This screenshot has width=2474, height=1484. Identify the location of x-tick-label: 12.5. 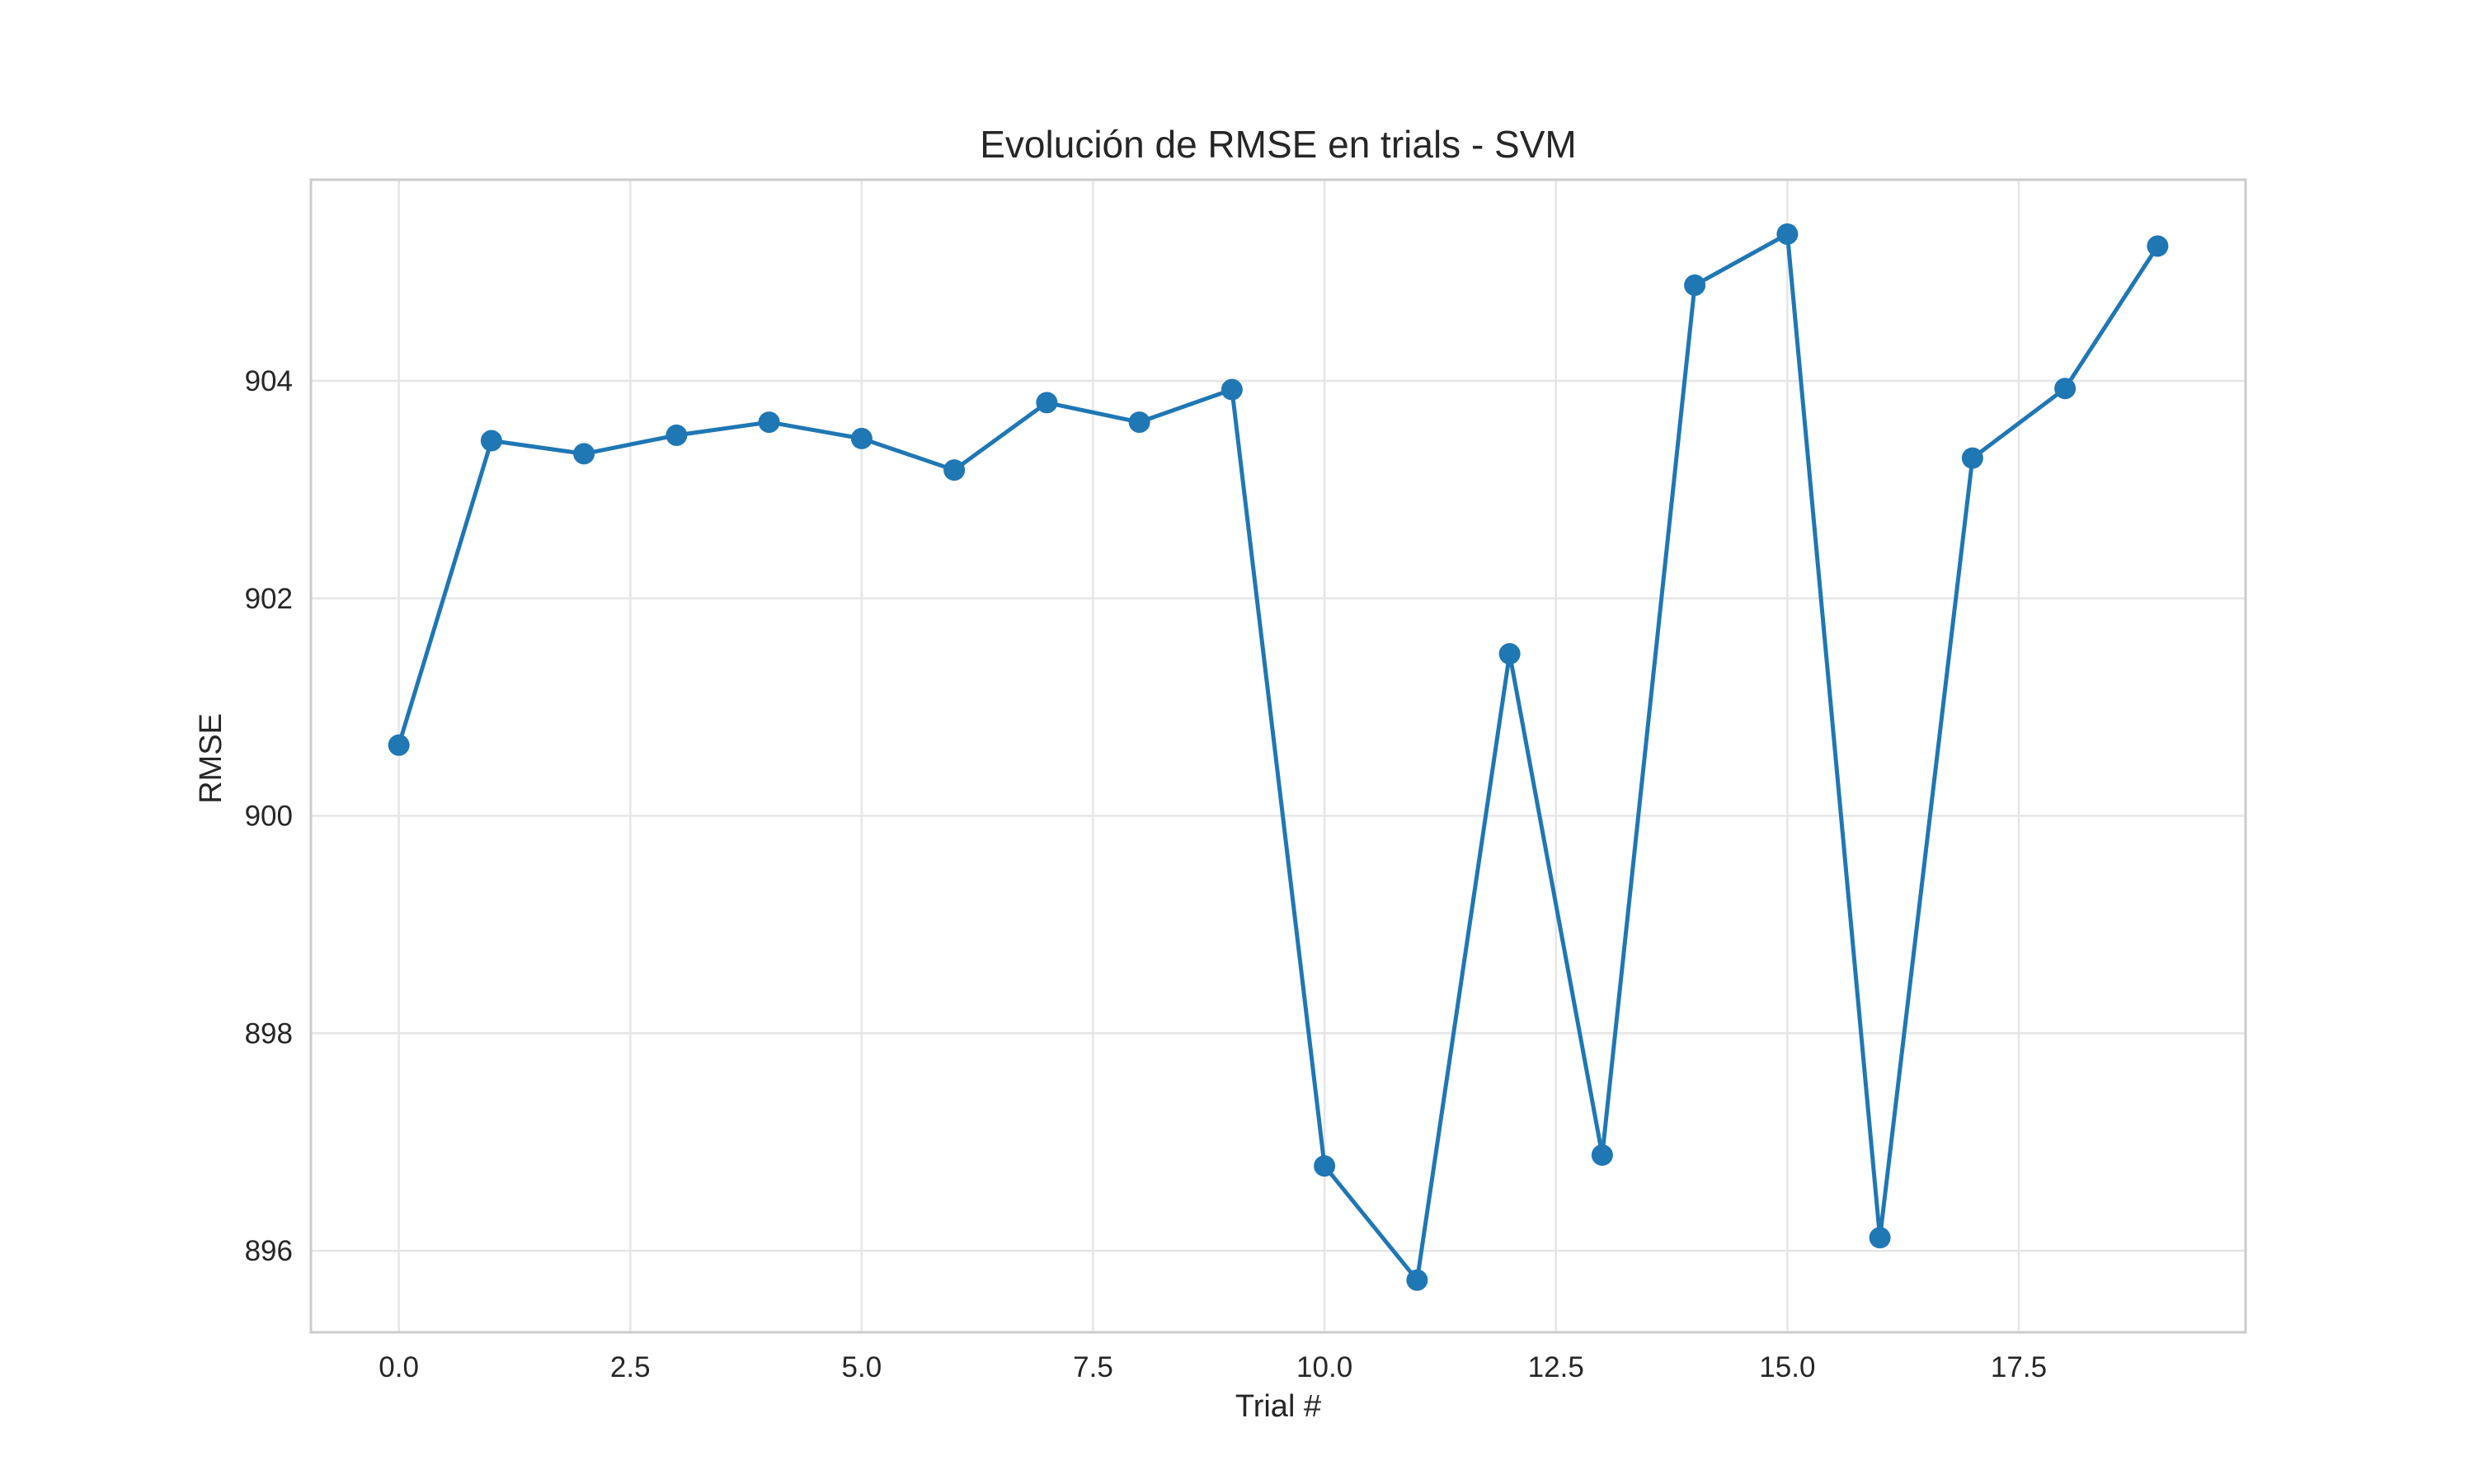
(1556, 1367).